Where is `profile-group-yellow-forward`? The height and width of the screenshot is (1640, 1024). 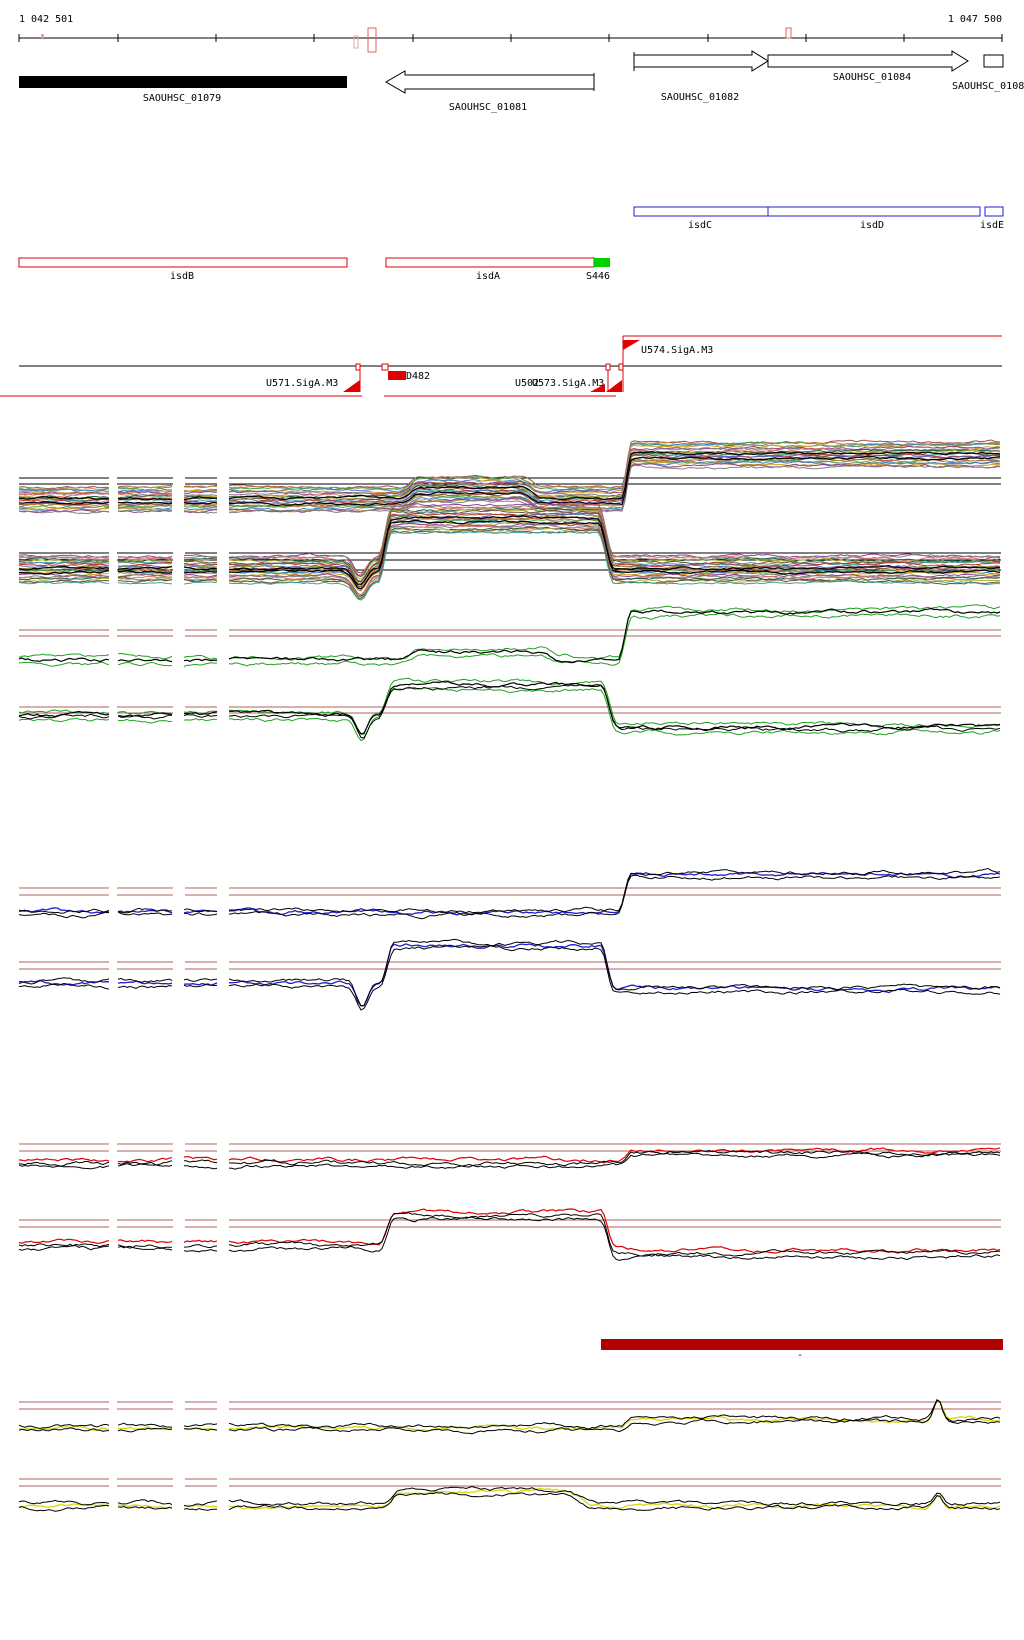 profile-group-yellow-forward is located at coordinates (509, 1416).